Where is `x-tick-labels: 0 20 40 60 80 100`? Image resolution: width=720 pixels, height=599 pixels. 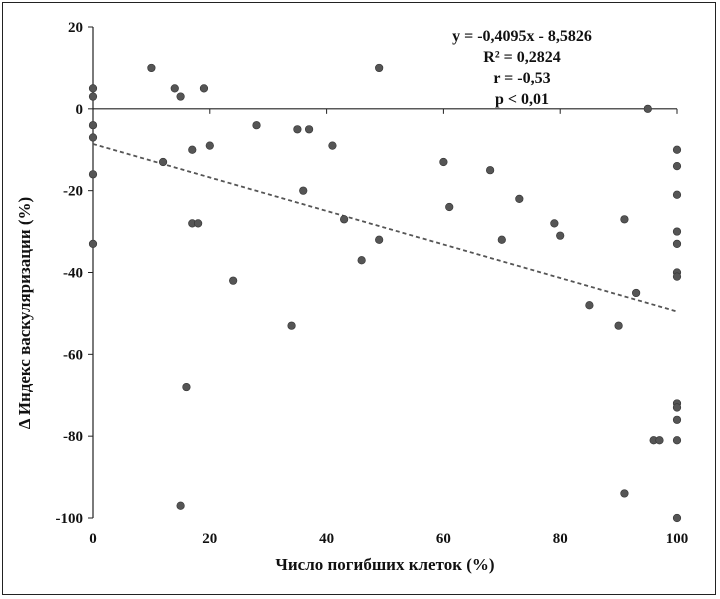
x-tick-labels: 0 20 40 60 80 100 is located at coordinates (388, 539).